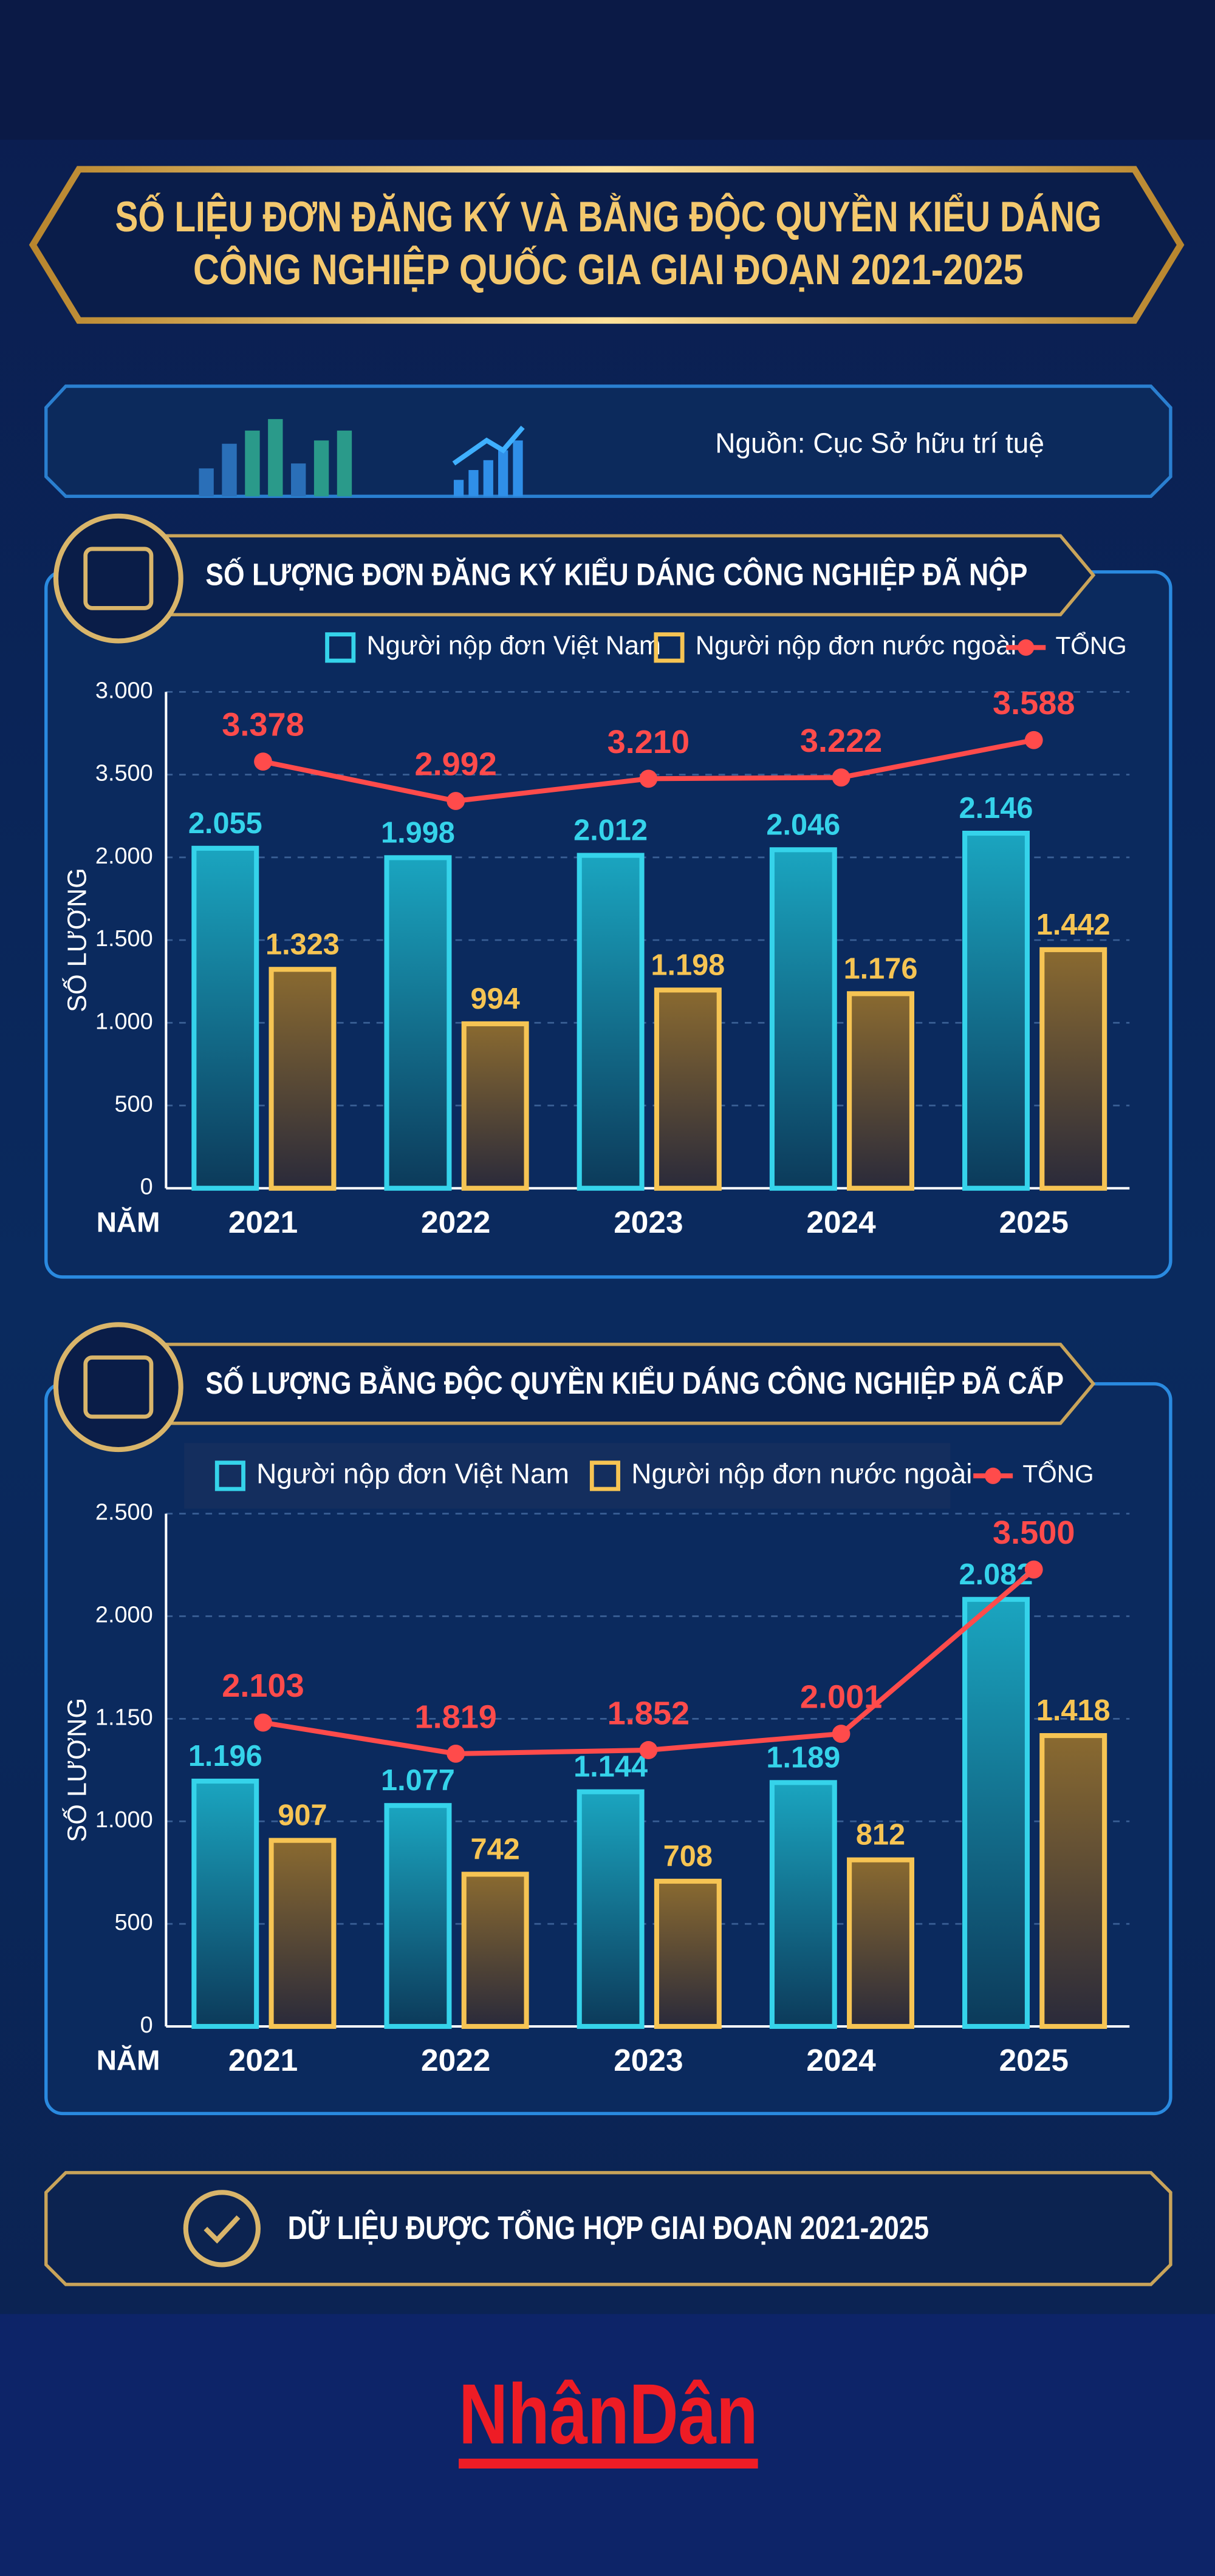  I want to click on data-label: 907, so click(302, 1816).